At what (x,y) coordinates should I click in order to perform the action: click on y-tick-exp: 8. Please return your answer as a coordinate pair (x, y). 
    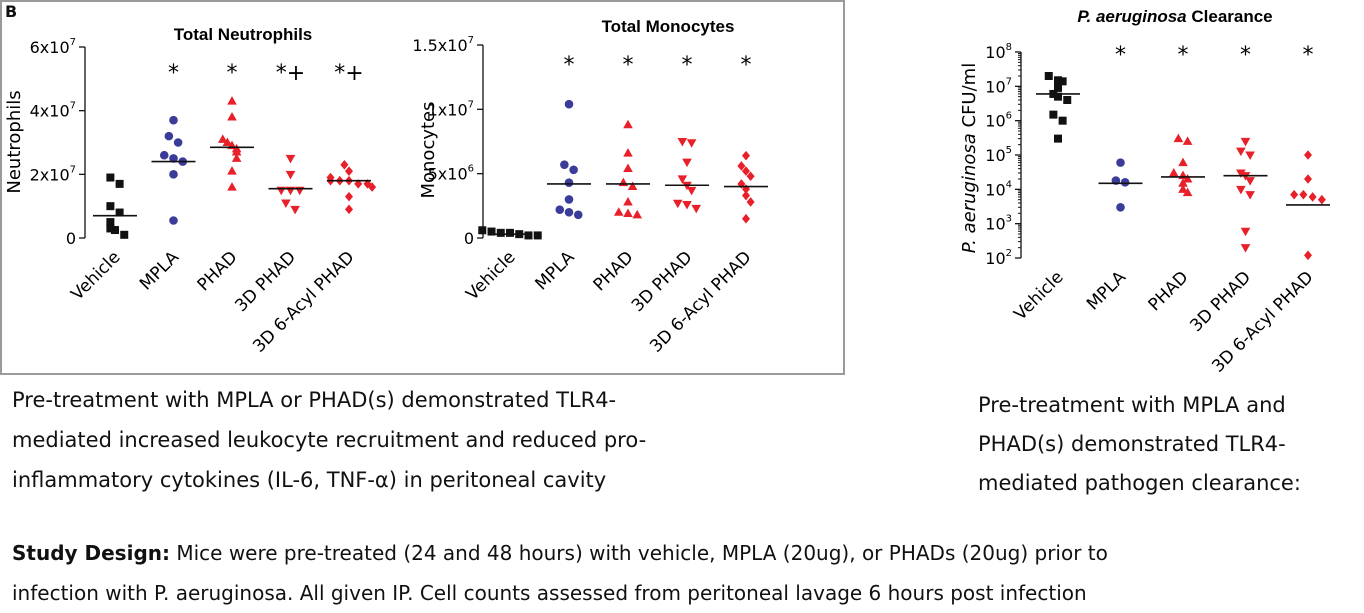
    Looking at the image, I should click on (1009, 47).